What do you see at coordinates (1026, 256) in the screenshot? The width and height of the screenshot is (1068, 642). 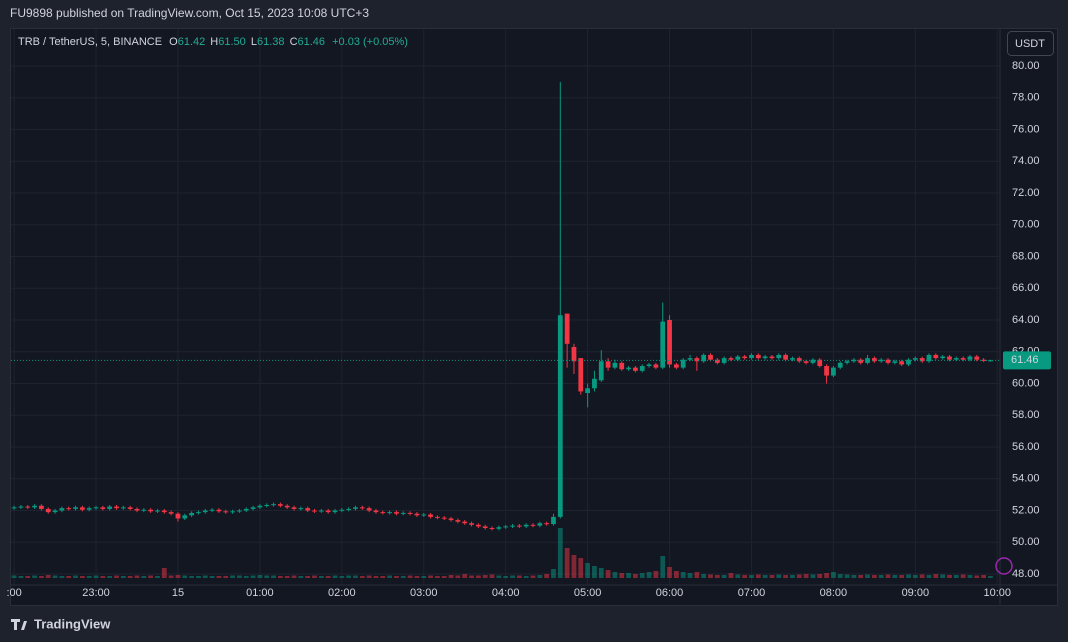 I see `y-tick-label: 68.00` at bounding box center [1026, 256].